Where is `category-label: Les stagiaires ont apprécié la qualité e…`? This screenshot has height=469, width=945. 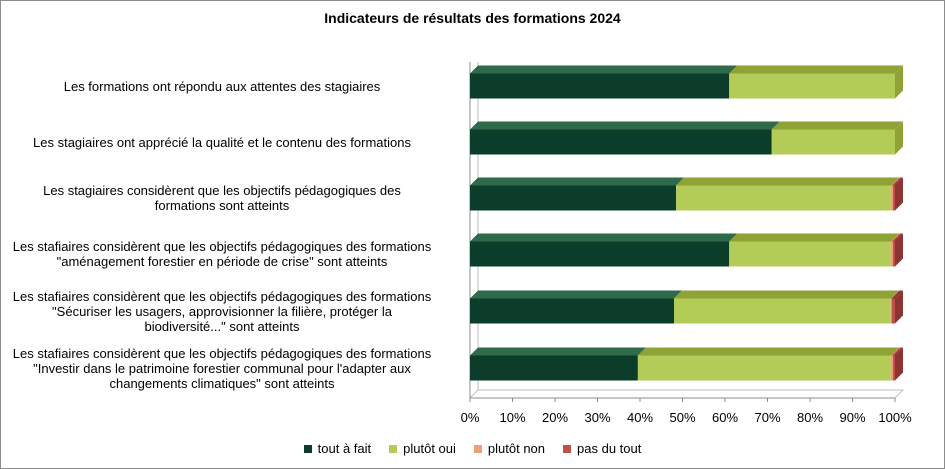 category-label: Les stagiaires ont apprécié la qualité e… is located at coordinates (222, 142).